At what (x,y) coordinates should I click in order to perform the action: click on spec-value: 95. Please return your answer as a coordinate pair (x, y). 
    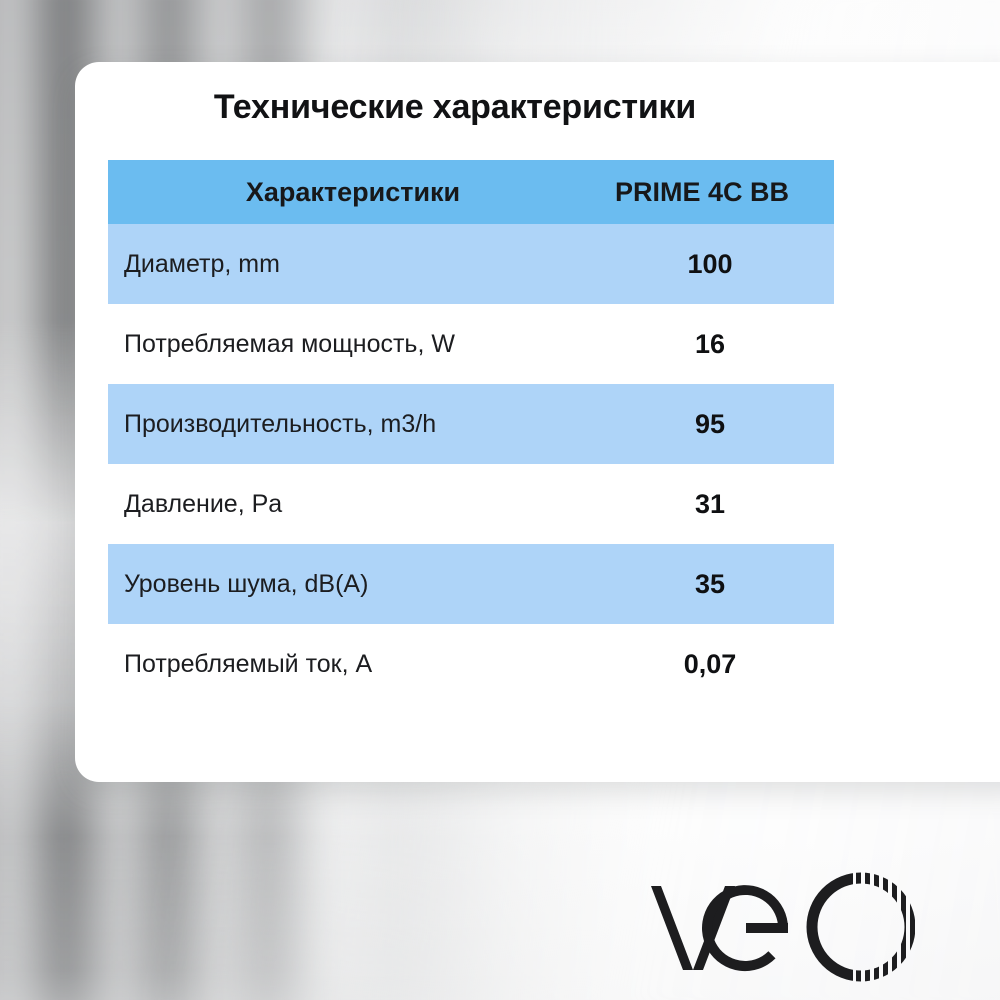
    Looking at the image, I should click on (710, 423).